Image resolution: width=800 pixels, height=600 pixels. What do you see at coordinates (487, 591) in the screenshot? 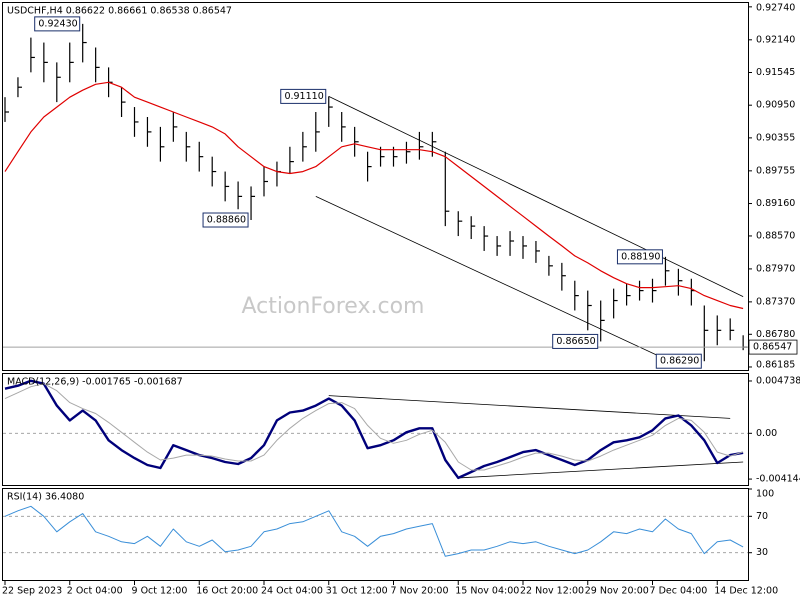
I see `x-tick-label: 15 Nov 04:00` at bounding box center [487, 591].